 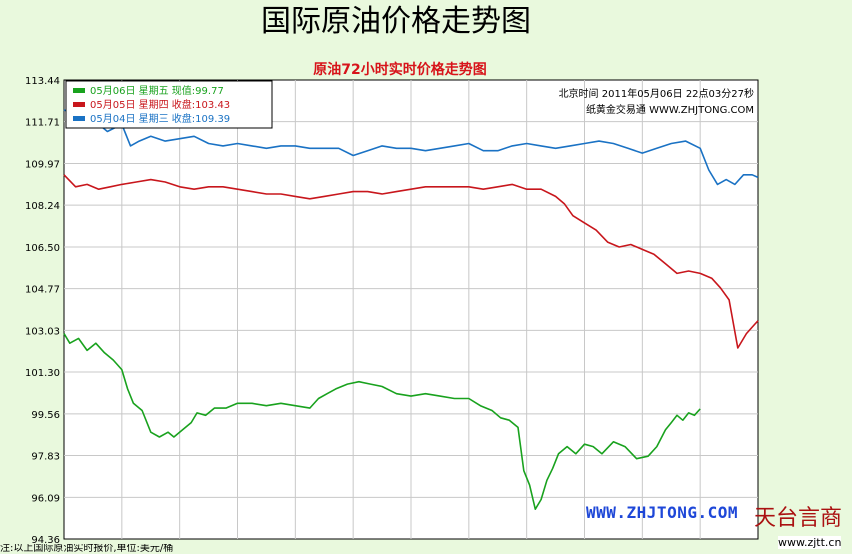 I want to click on legend-label: 05月04日 星期三 收盘:109.39, so click(x=160, y=118).